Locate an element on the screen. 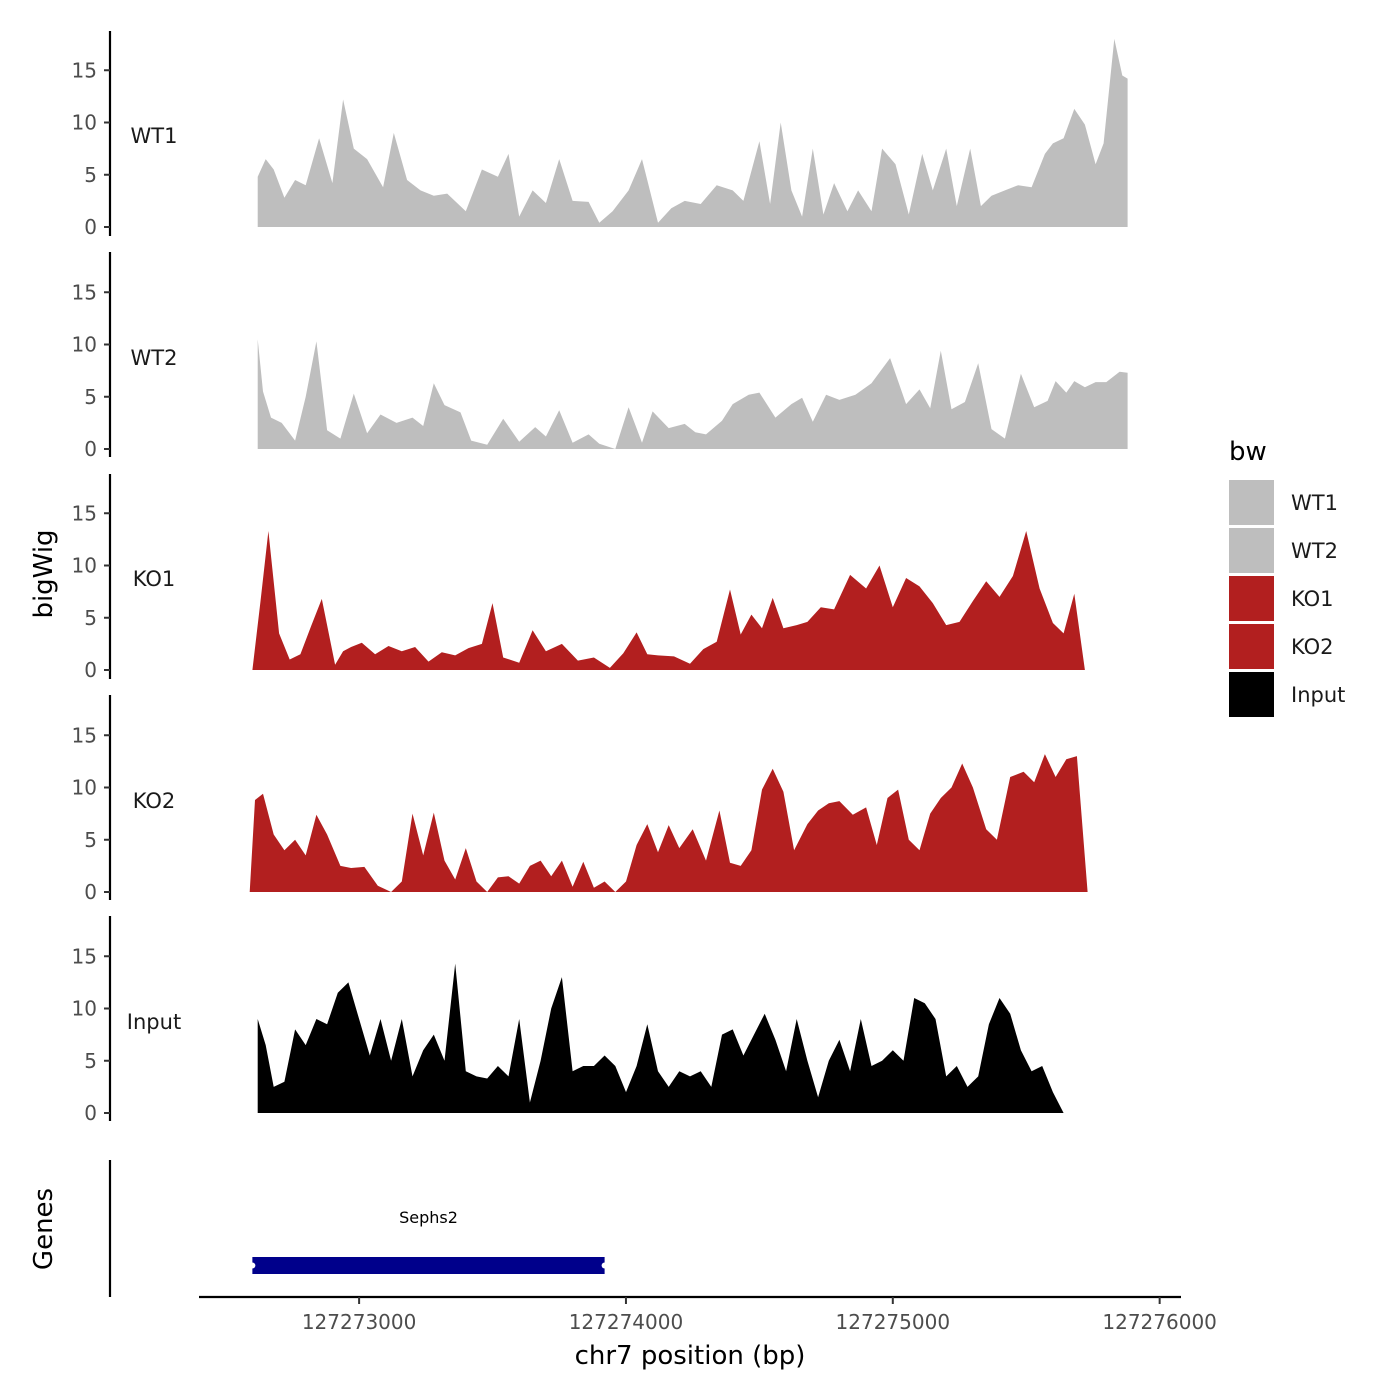 This screenshot has width=1400, height=1400. track-label: KO1 is located at coordinates (154, 579).